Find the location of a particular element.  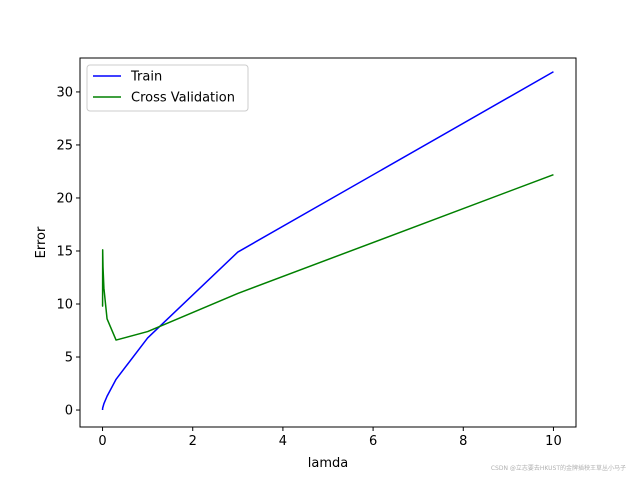

y-tick-label: 20 is located at coordinates (64, 198).